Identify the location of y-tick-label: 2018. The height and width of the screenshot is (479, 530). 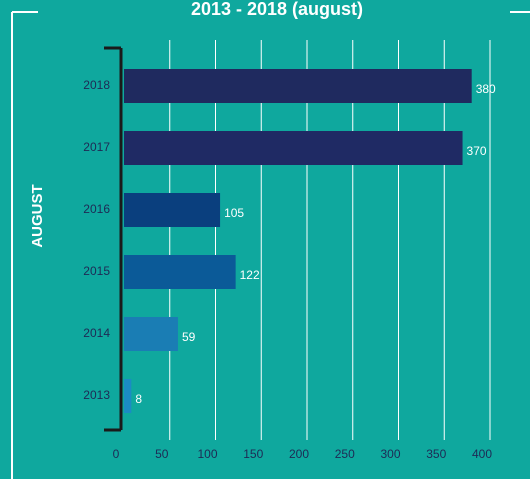
(96, 85).